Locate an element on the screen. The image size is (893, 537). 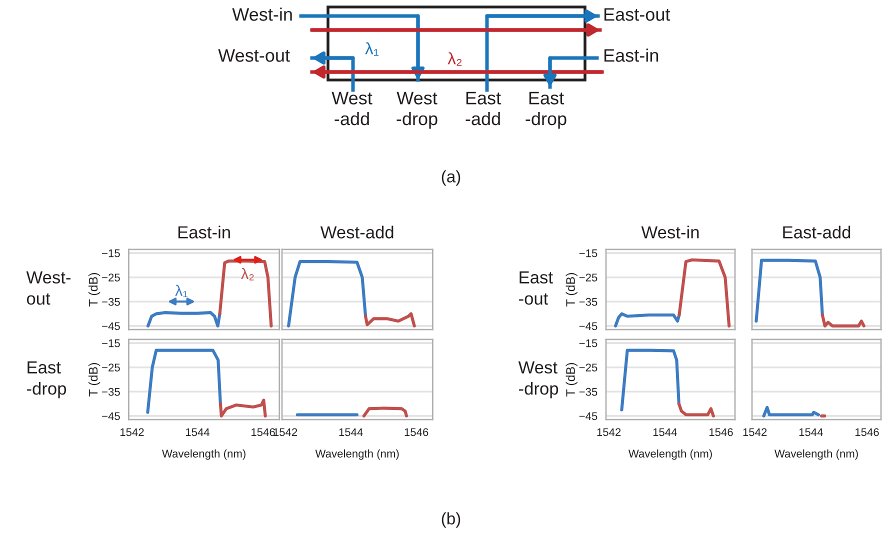
text: λ₁ is located at coordinates (372, 49).